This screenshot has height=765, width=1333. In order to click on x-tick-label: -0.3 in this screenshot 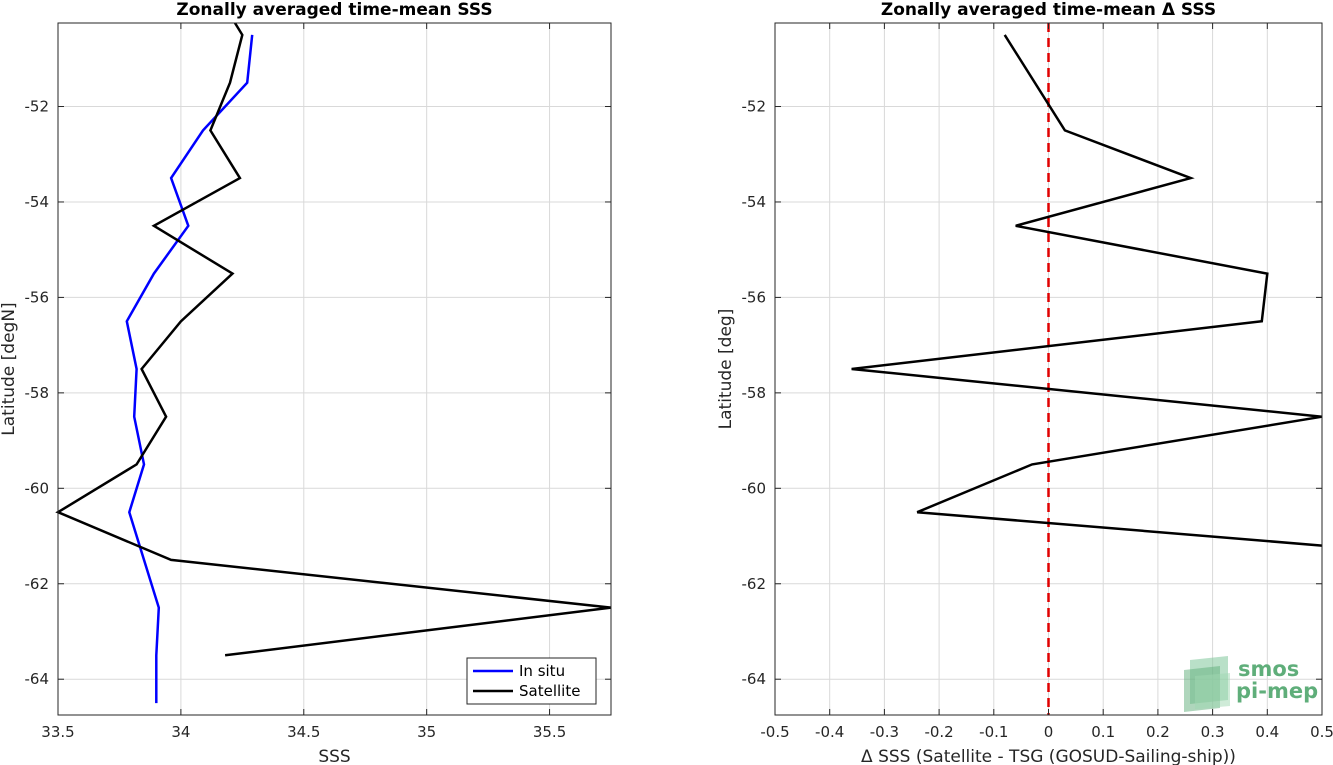, I will do `click(884, 732)`.